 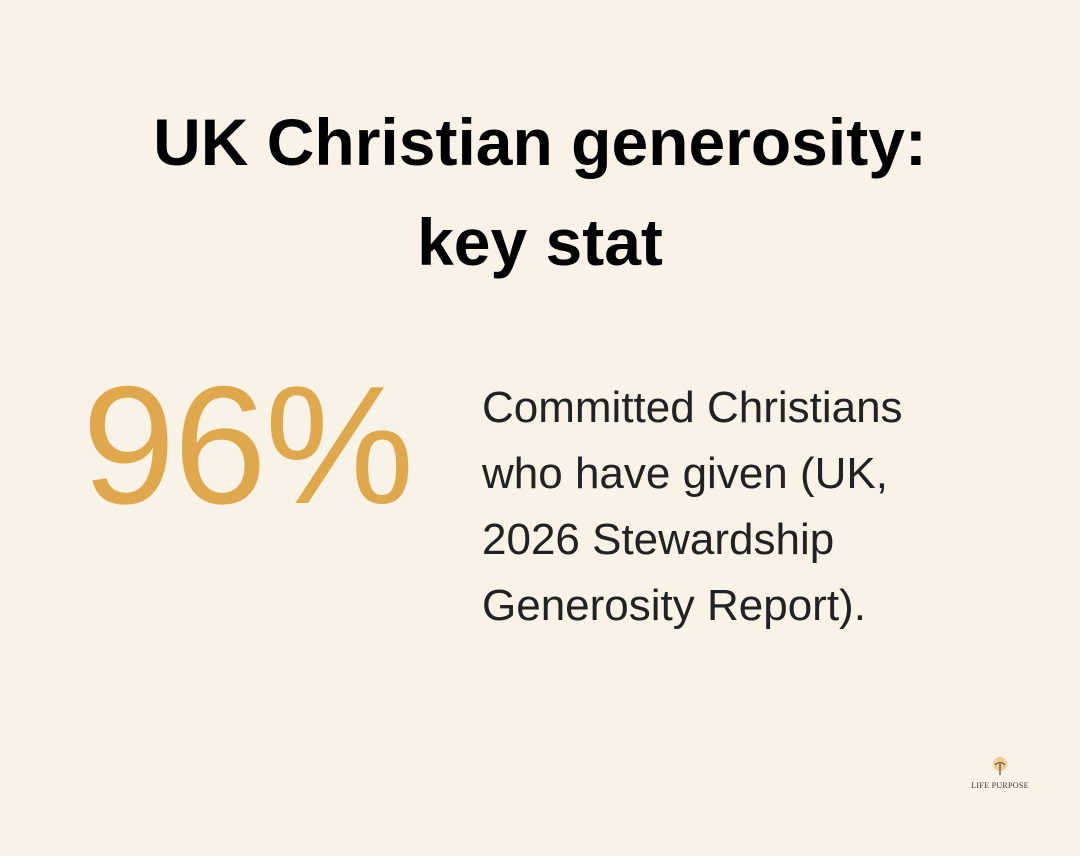 I want to click on logo: LIFE PURPOSE, so click(x=1000, y=773).